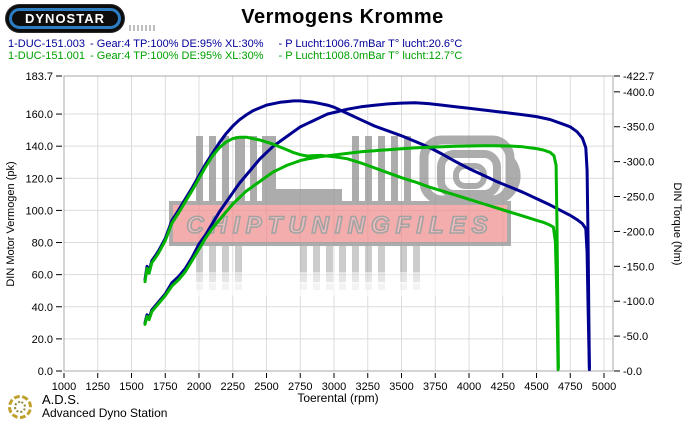 The width and height of the screenshot is (685, 428). I want to click on x-tick-label: 1500, so click(131, 387).